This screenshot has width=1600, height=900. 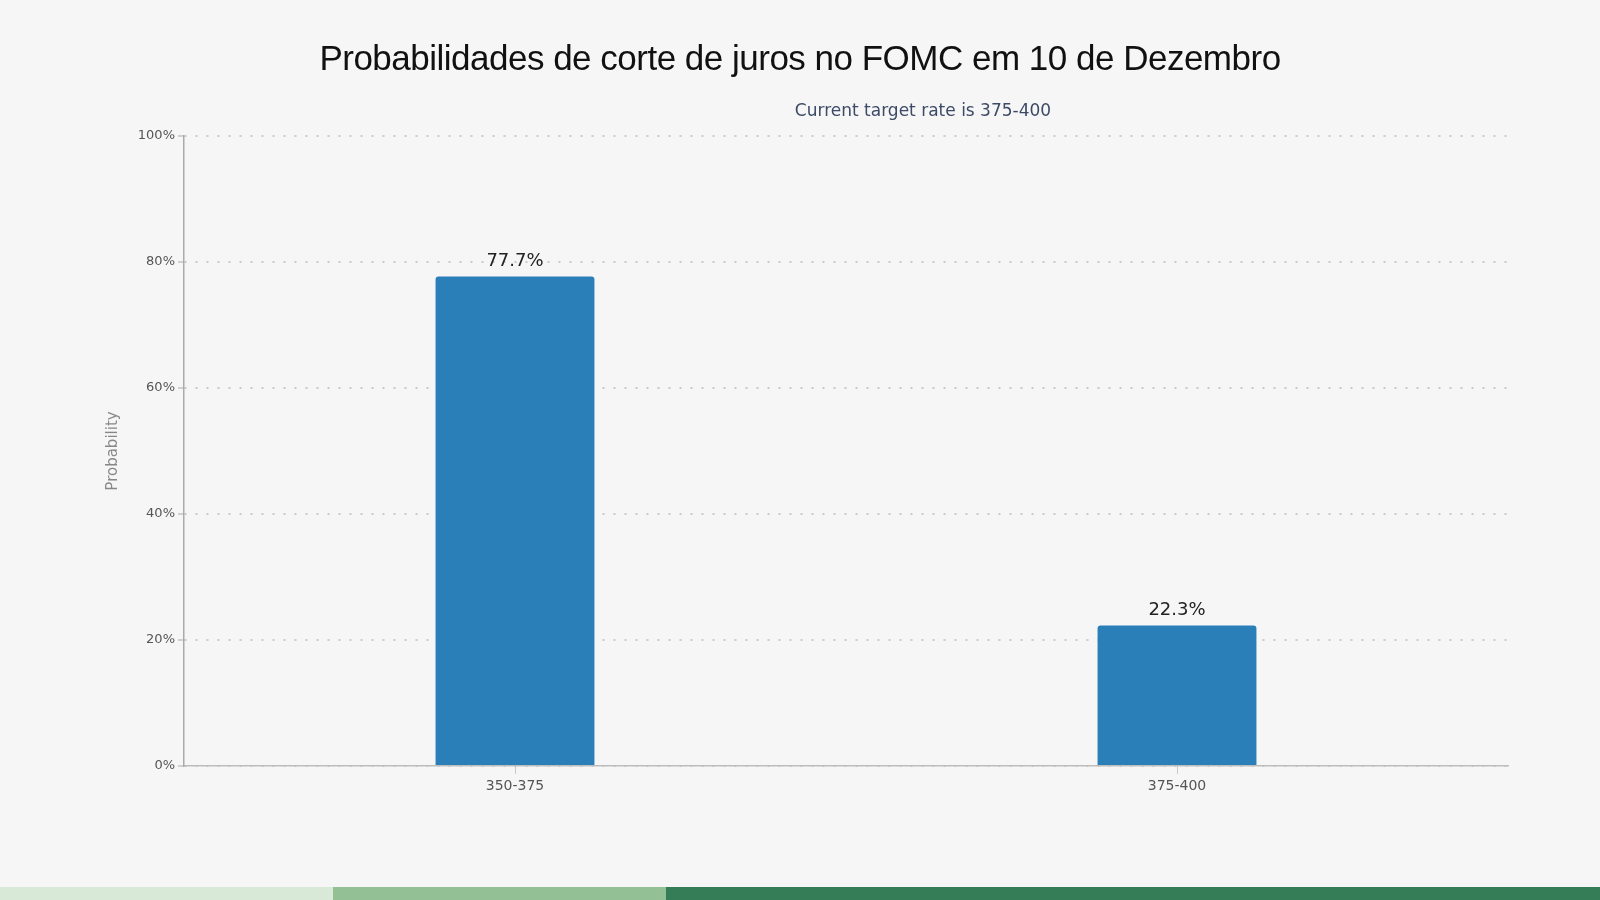 I want to click on x-tick-label: 375-400, so click(x=1177, y=785).